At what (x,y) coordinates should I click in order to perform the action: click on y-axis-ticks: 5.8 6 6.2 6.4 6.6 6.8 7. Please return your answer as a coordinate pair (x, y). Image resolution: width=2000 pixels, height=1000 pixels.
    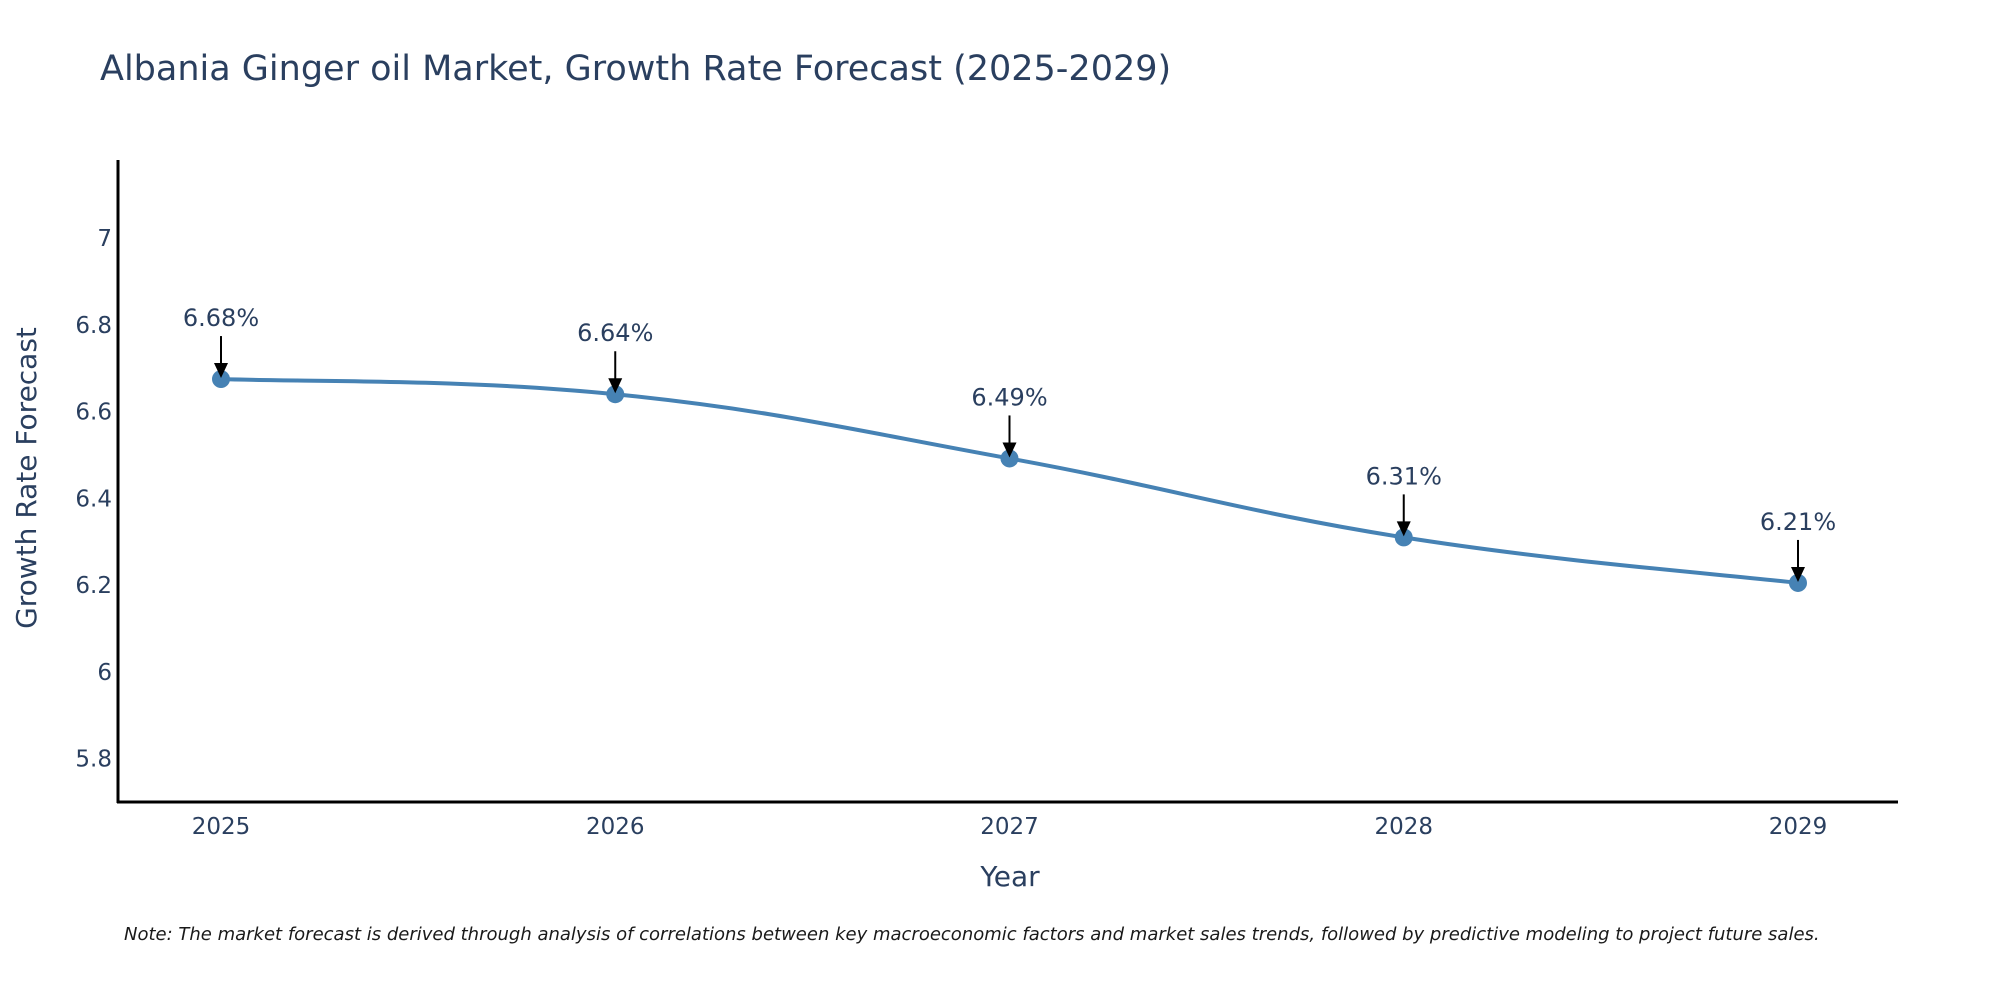
    Looking at the image, I should click on (93, 499).